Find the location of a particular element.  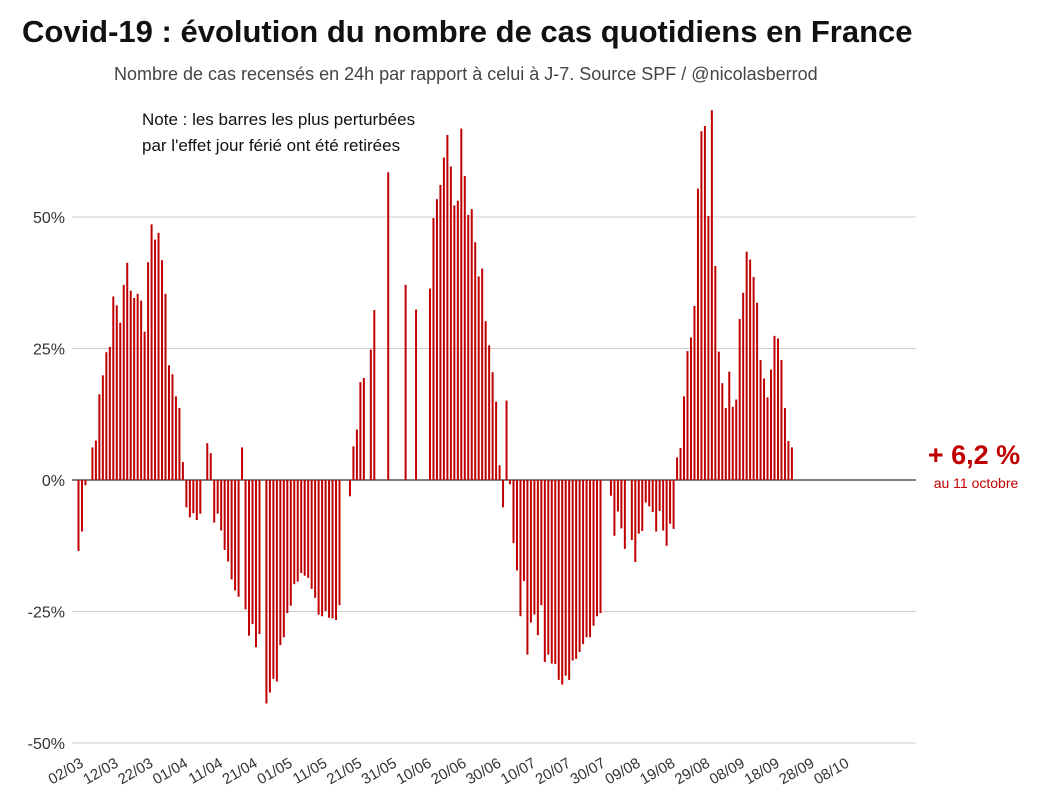

x-tick-label: 28/09 is located at coordinates (796, 771).